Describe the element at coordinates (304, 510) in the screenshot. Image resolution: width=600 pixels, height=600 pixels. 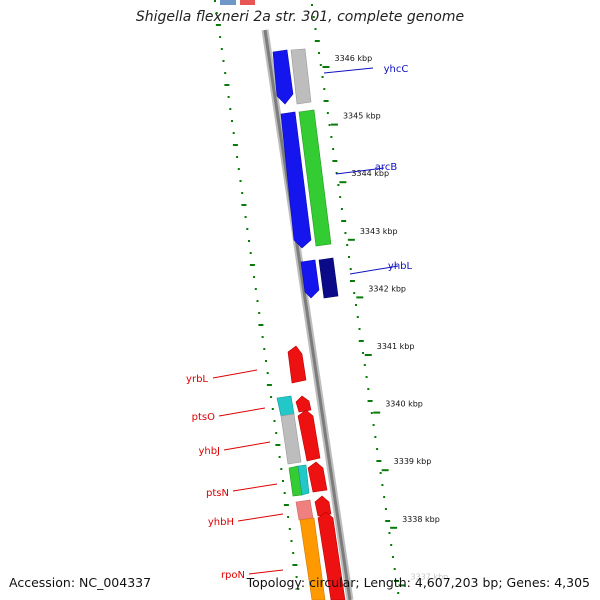
I see `gene-feature-yhbH` at that location.